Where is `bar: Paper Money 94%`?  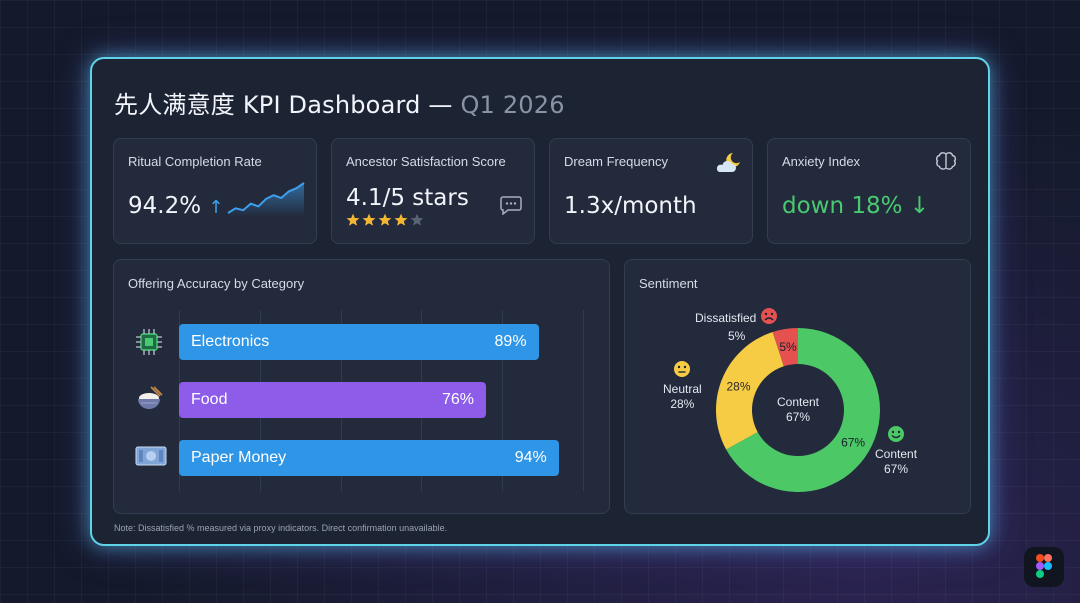 bar: Paper Money 94% is located at coordinates (369, 458).